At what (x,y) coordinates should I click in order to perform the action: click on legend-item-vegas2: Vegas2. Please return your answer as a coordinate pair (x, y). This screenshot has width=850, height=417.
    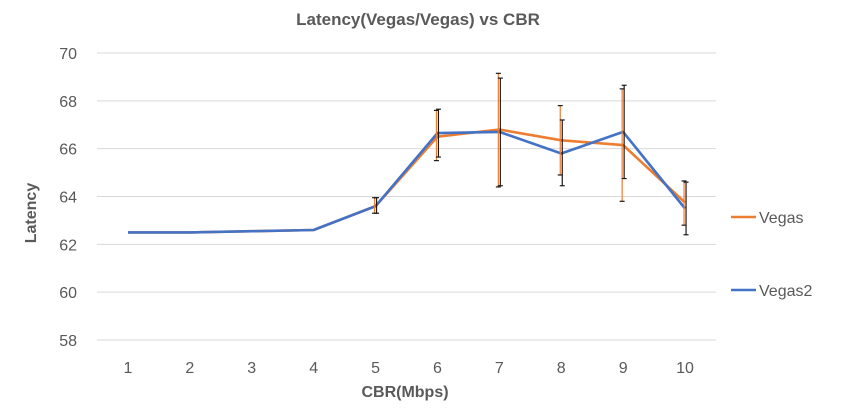
    Looking at the image, I should click on (771, 291).